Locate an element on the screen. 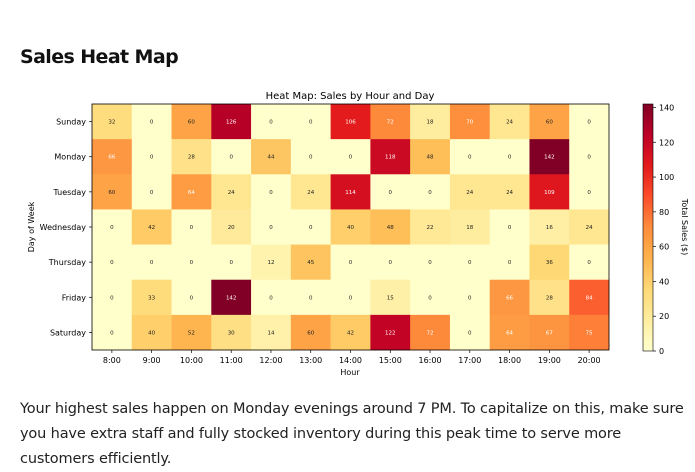  colorbar-tick-label: 60 is located at coordinates (664, 247).